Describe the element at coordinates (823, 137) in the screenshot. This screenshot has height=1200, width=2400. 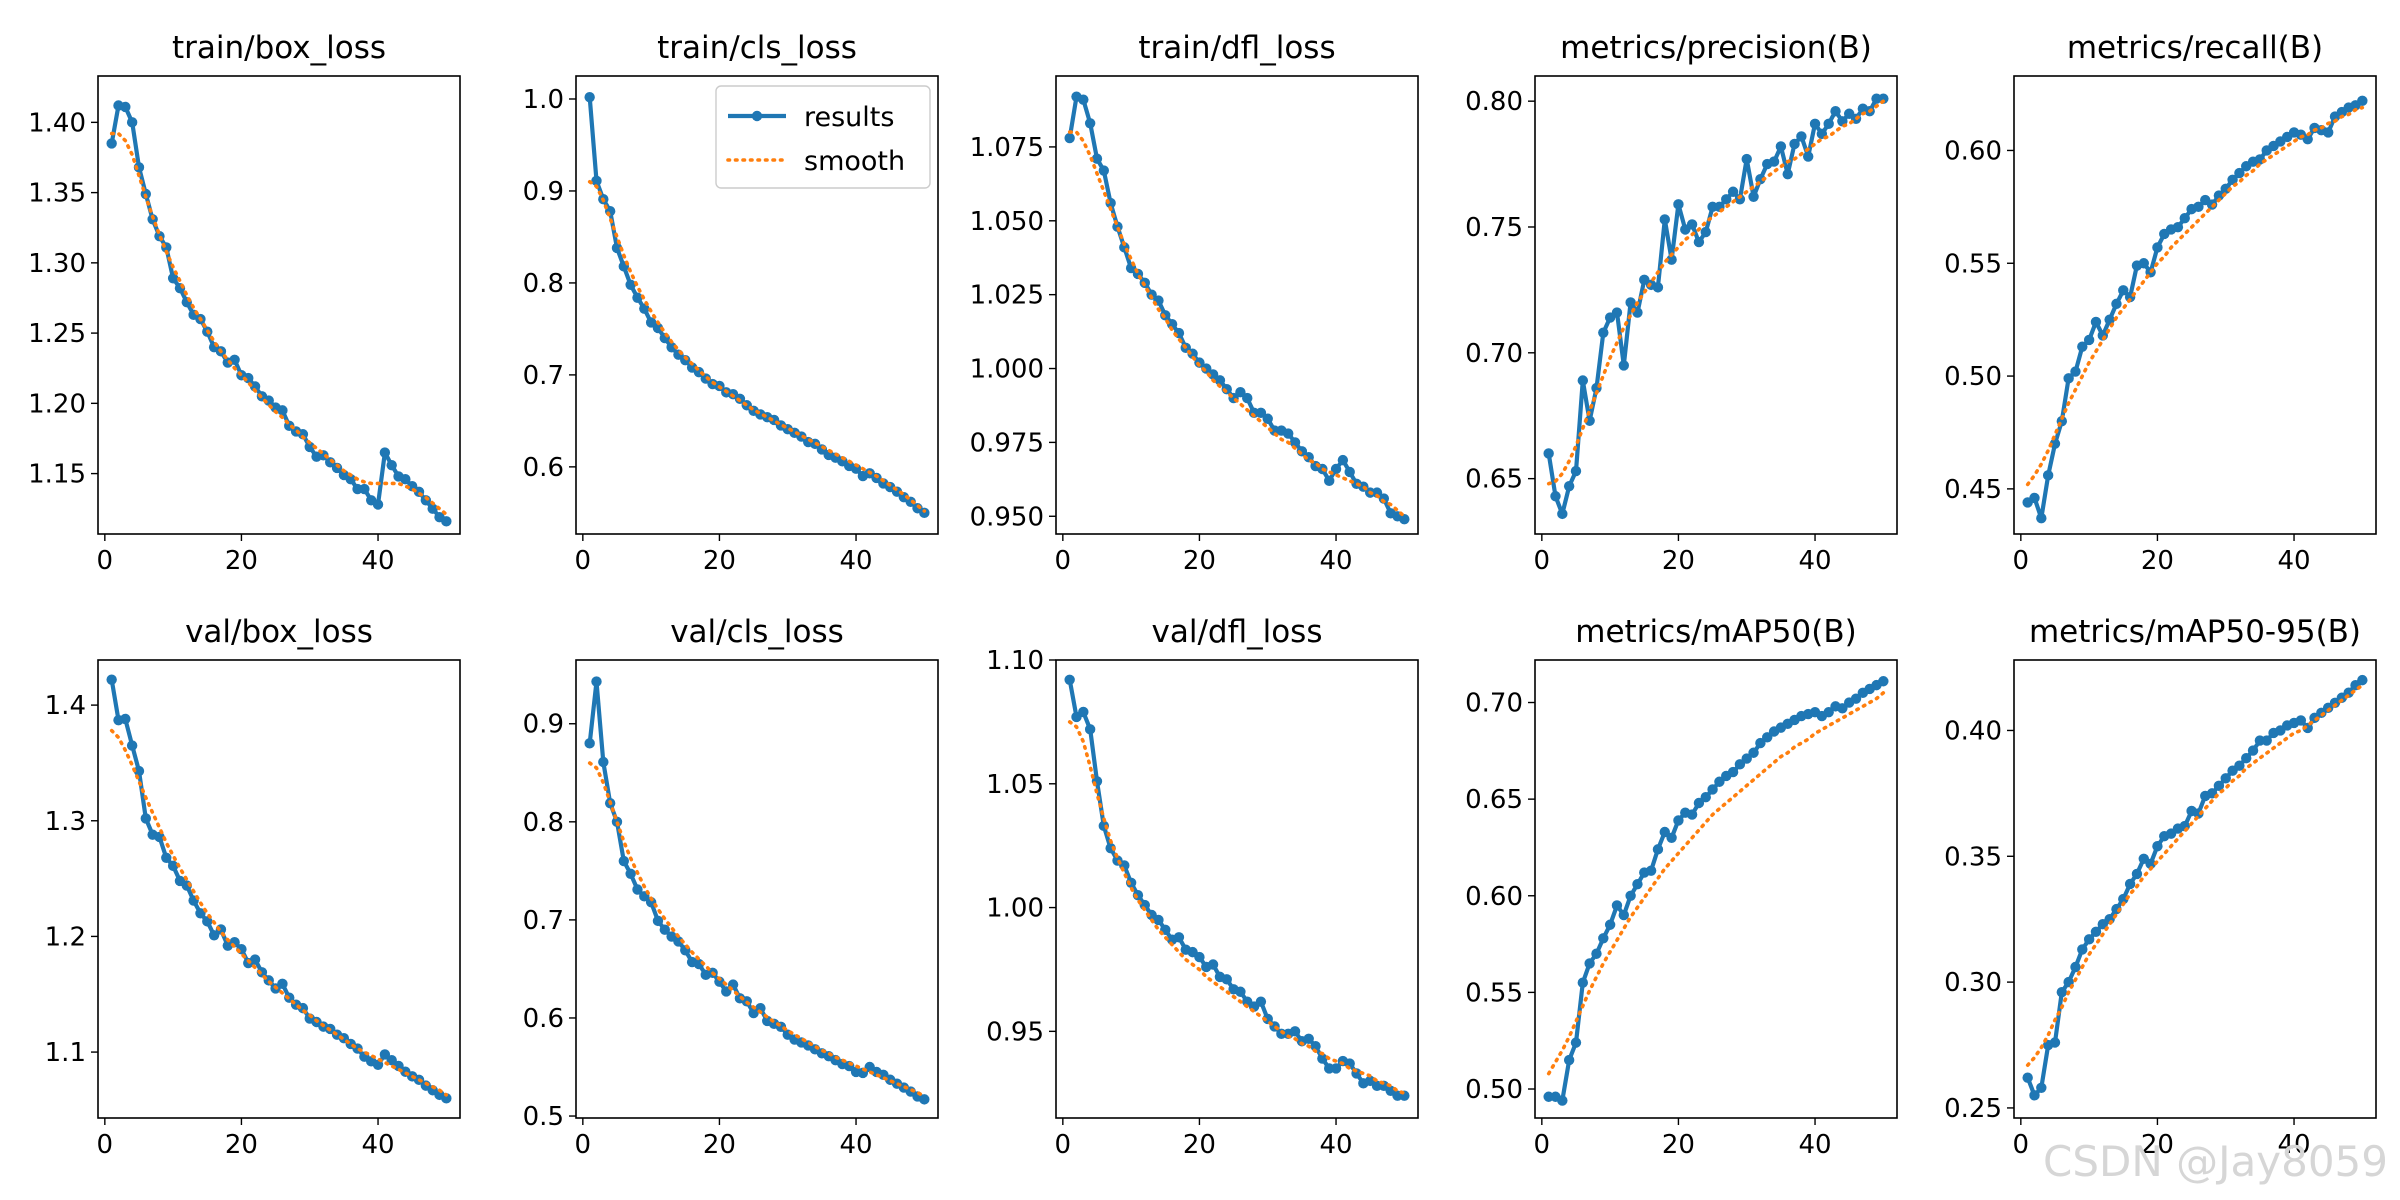
I see `legend-box` at that location.